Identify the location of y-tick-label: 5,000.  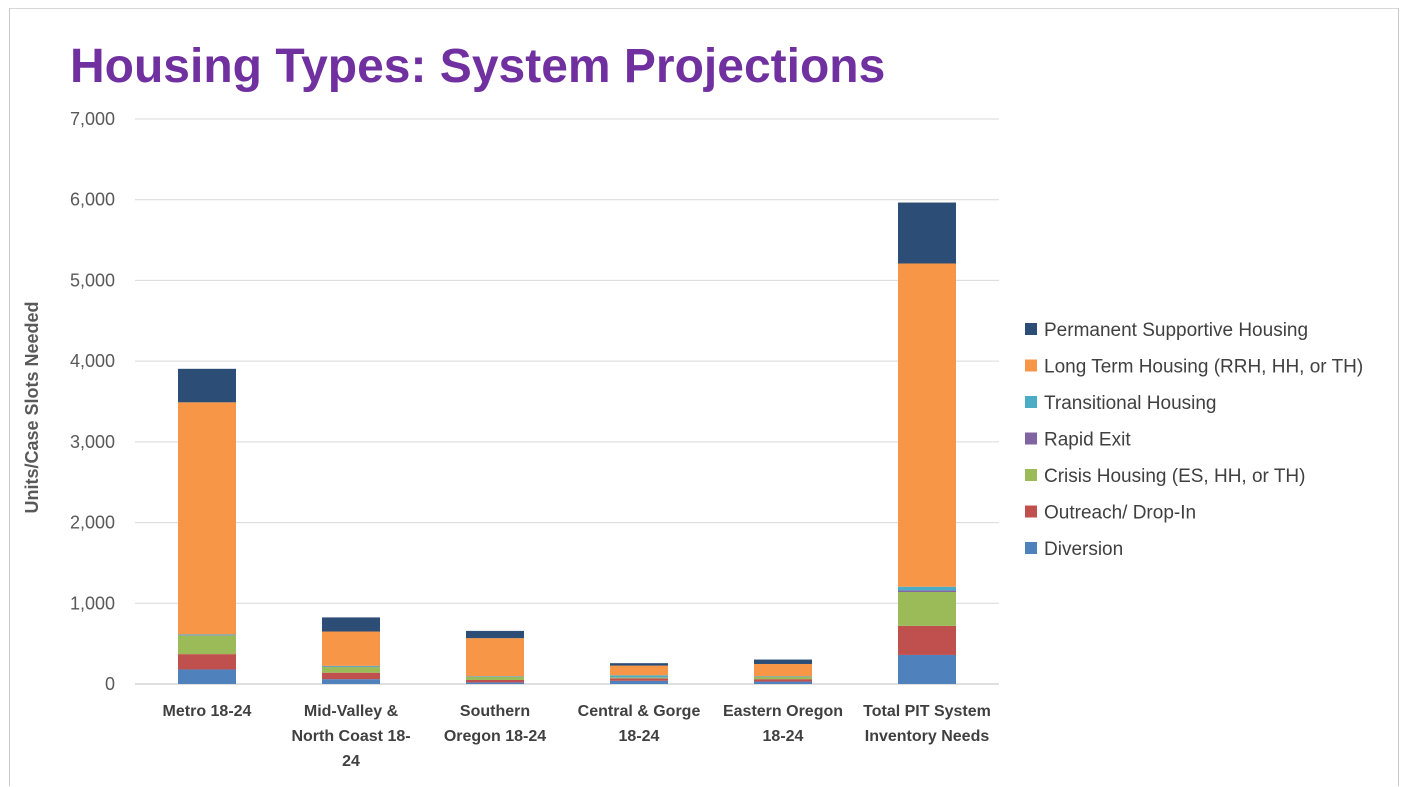
(92, 280).